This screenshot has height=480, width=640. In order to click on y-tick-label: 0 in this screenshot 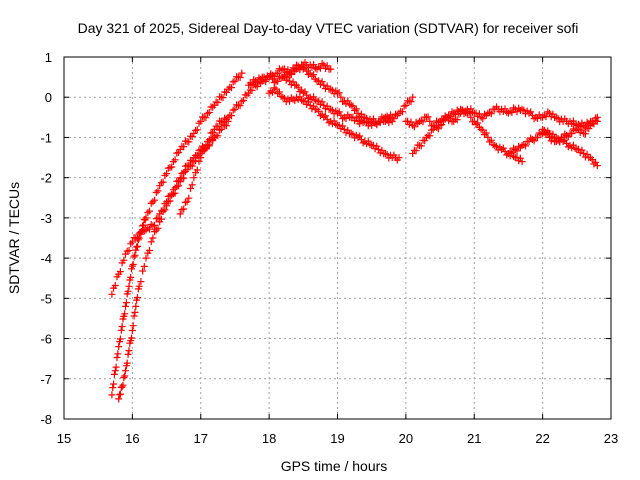, I will do `click(48, 97)`.